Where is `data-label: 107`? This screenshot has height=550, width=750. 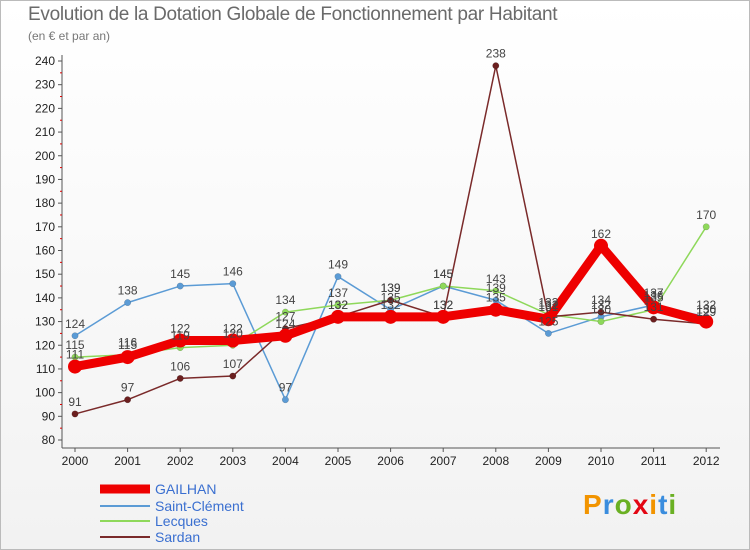
data-label: 107 is located at coordinates (233, 364).